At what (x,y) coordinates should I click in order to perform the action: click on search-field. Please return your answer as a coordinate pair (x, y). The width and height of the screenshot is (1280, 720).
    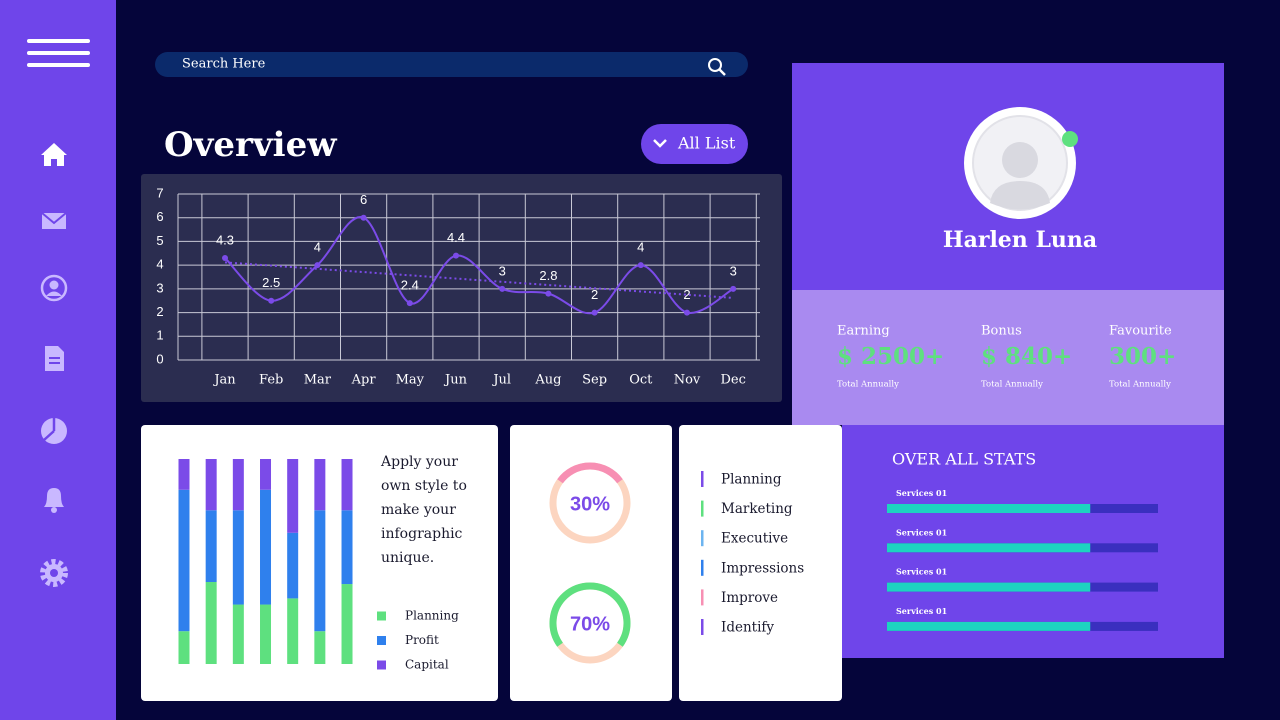
    Looking at the image, I should click on (451, 64).